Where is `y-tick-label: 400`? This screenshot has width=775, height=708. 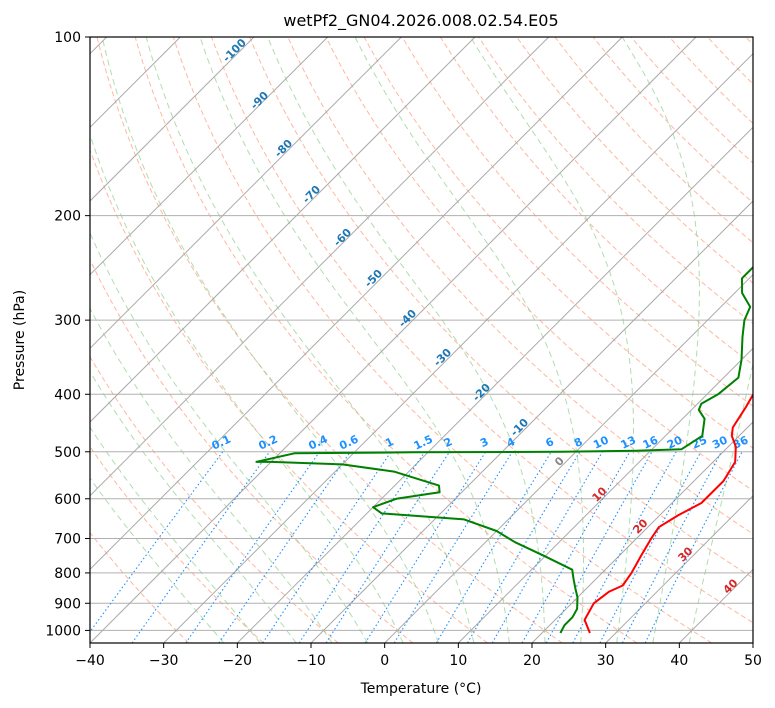 y-tick-label: 400 is located at coordinates (67, 395).